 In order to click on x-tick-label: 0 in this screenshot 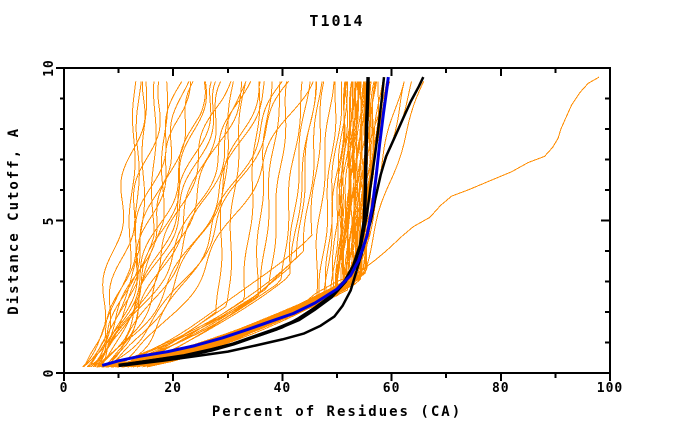, I will do `click(64, 388)`.